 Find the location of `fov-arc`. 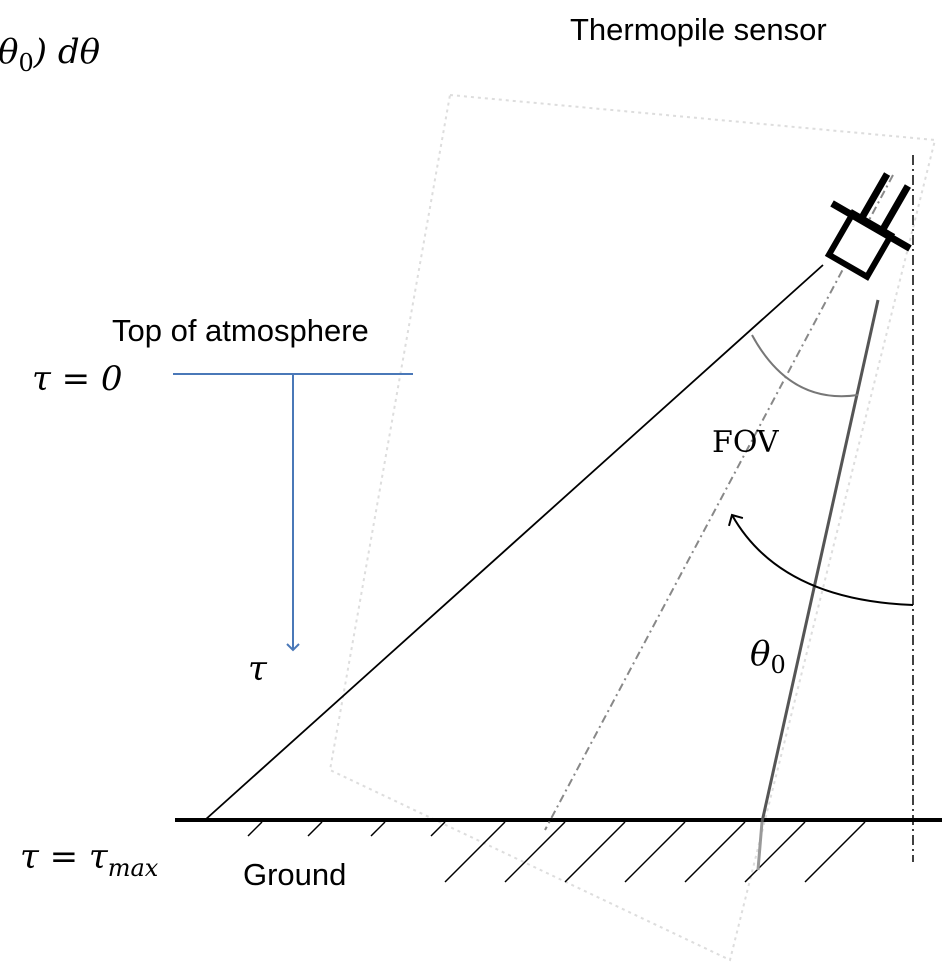

fov-arc is located at coordinates (805, 366).